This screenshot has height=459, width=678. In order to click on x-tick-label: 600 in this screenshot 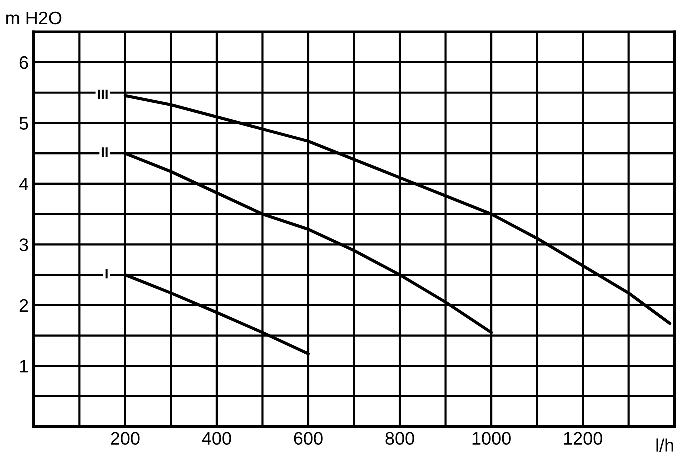, I will do `click(308, 438)`.